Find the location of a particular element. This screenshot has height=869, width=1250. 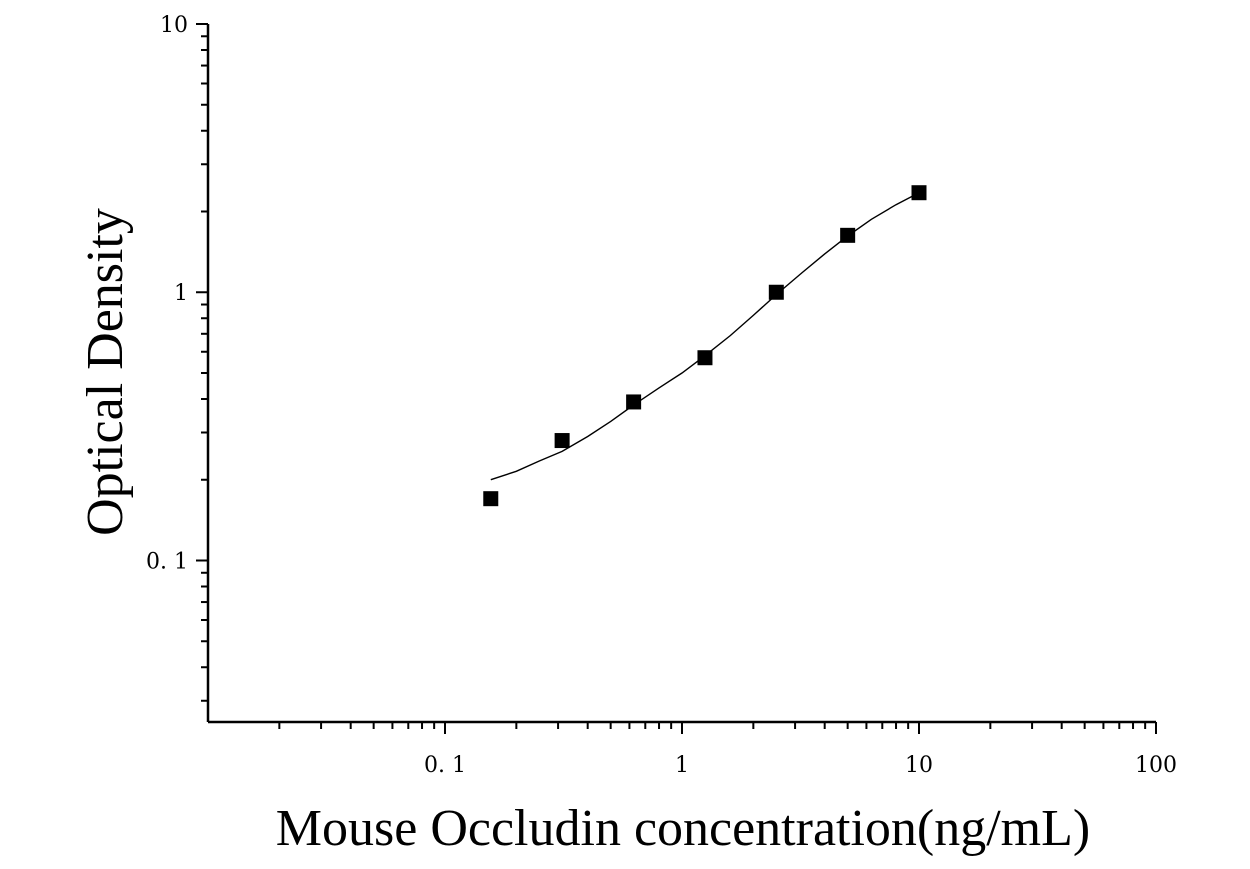

x-tick-label: 0. 1 is located at coordinates (445, 765).